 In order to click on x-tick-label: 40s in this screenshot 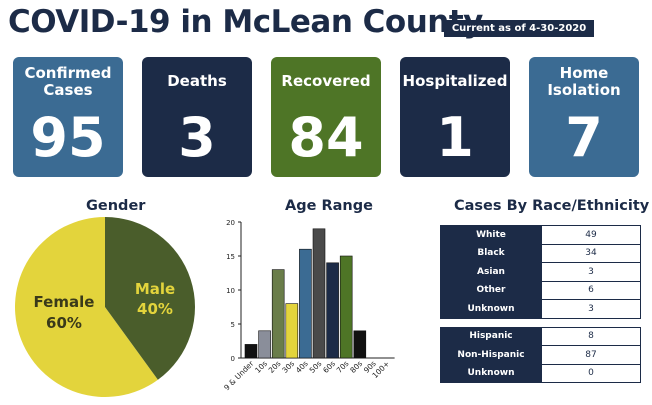, I will do `click(302, 367)`.